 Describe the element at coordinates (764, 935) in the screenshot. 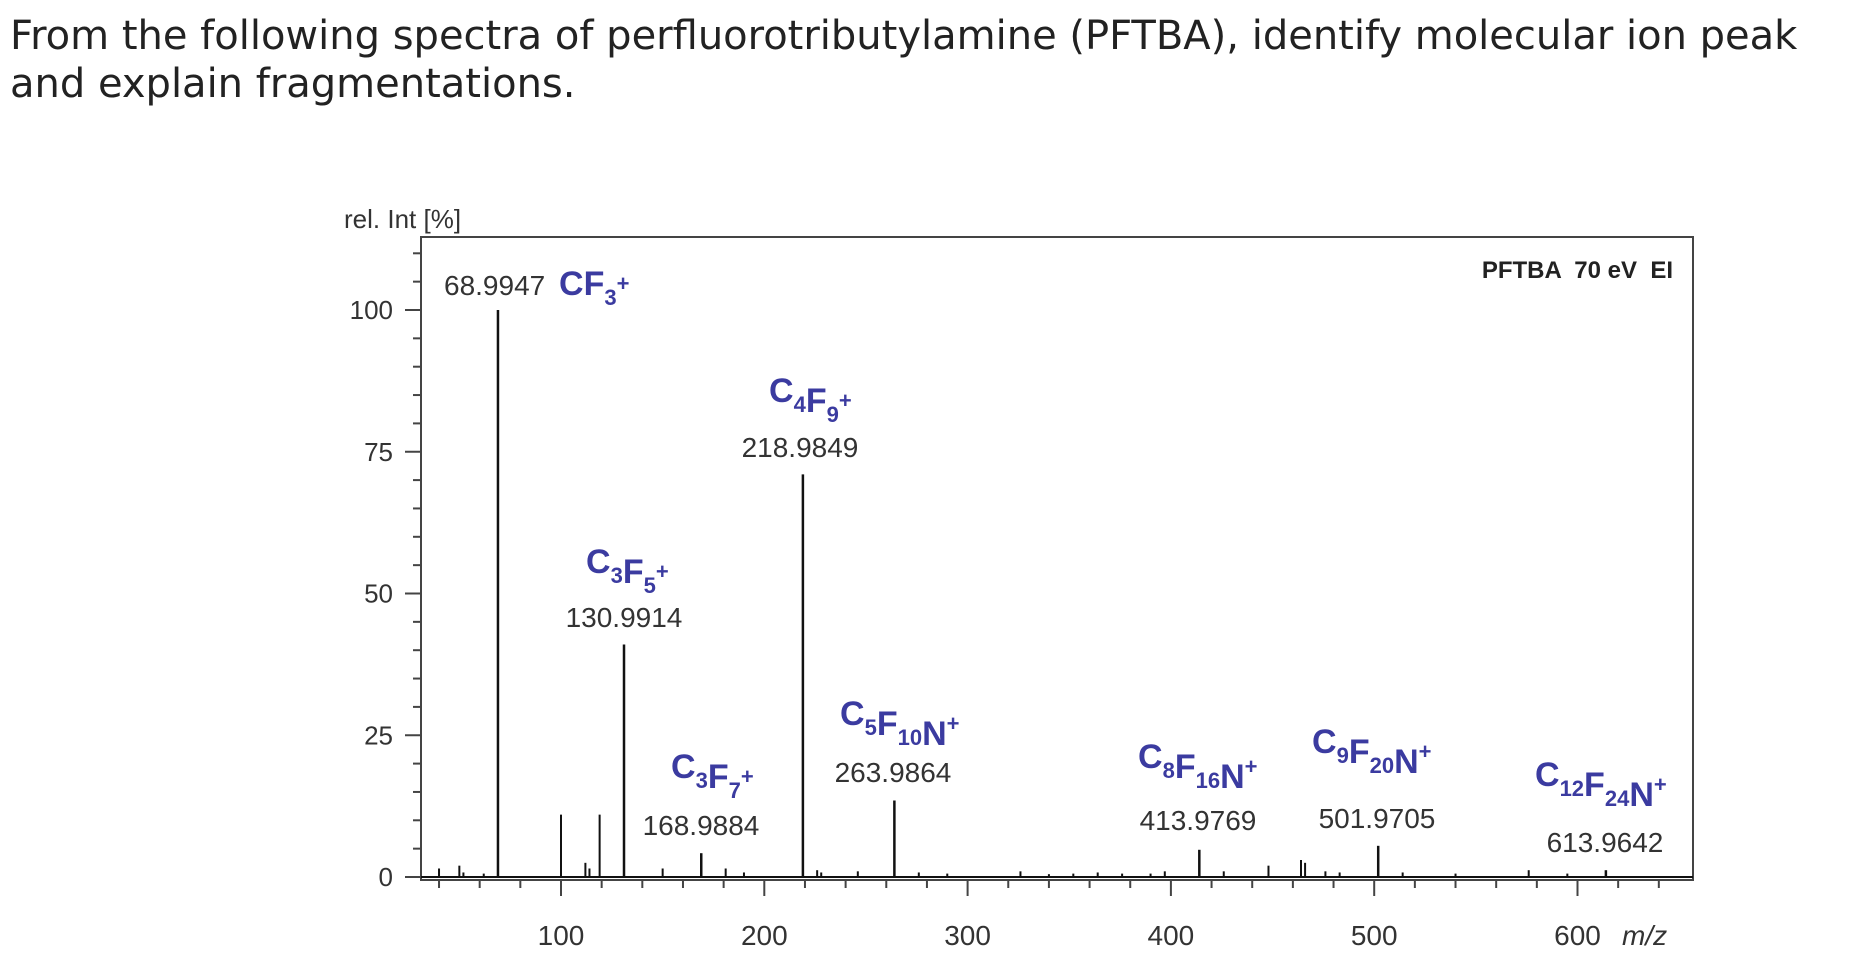

I see `x-tick-label: 200` at that location.